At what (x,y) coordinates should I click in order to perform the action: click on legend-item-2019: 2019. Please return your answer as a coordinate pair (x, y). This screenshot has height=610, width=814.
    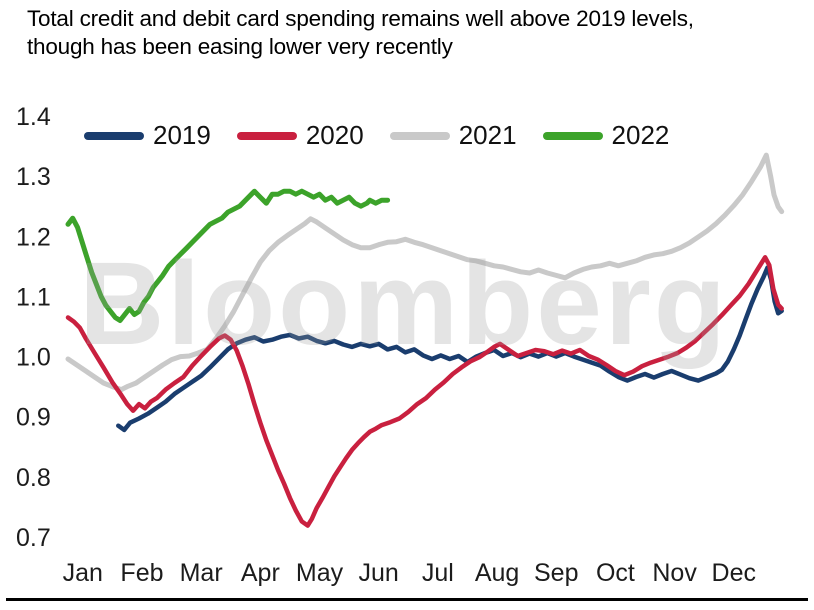
    Looking at the image, I should click on (147, 135).